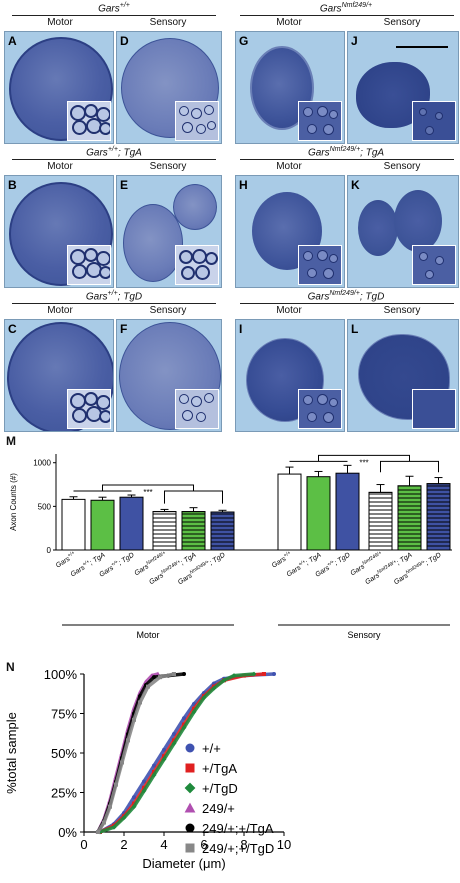 Image resolution: width=460 pixels, height=883 pixels. What do you see at coordinates (422, 47) in the screenshot?
I see `scale-bar` at bounding box center [422, 47].